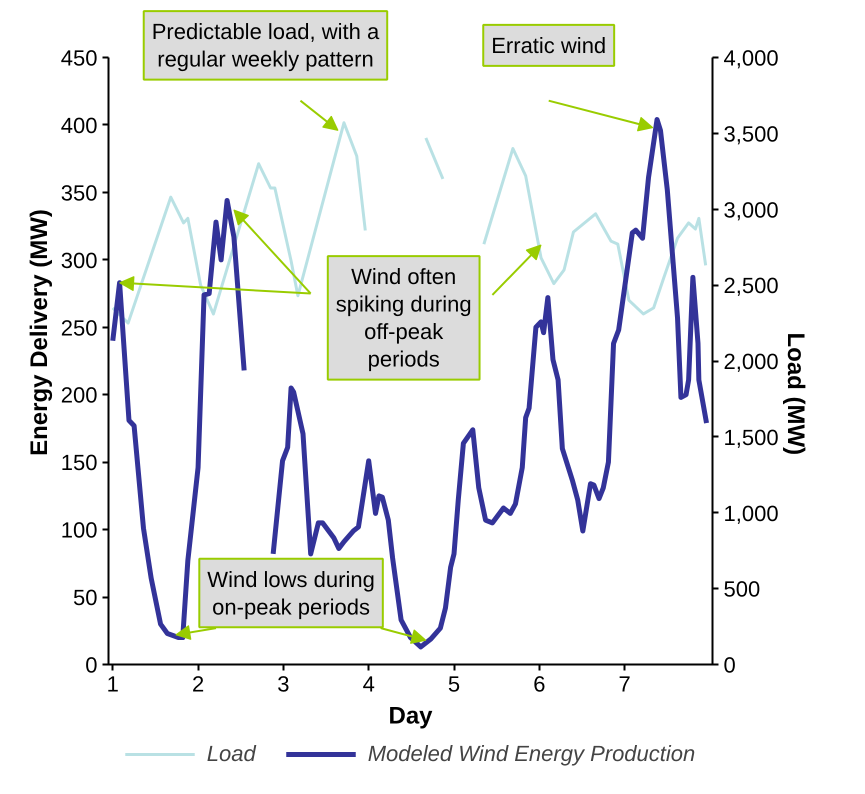  Describe the element at coordinates (454, 684) in the screenshot. I see `x-tick-label: 5` at that location.